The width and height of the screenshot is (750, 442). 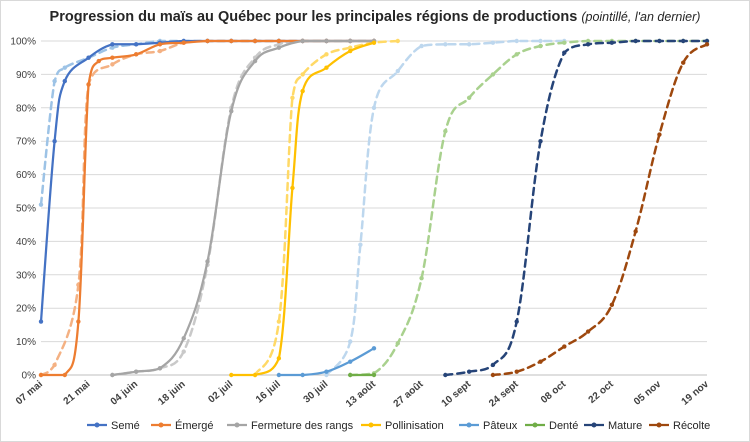 What do you see at coordinates (648, 393) in the screenshot?
I see `x-tick-label: 05 nov` at bounding box center [648, 393].